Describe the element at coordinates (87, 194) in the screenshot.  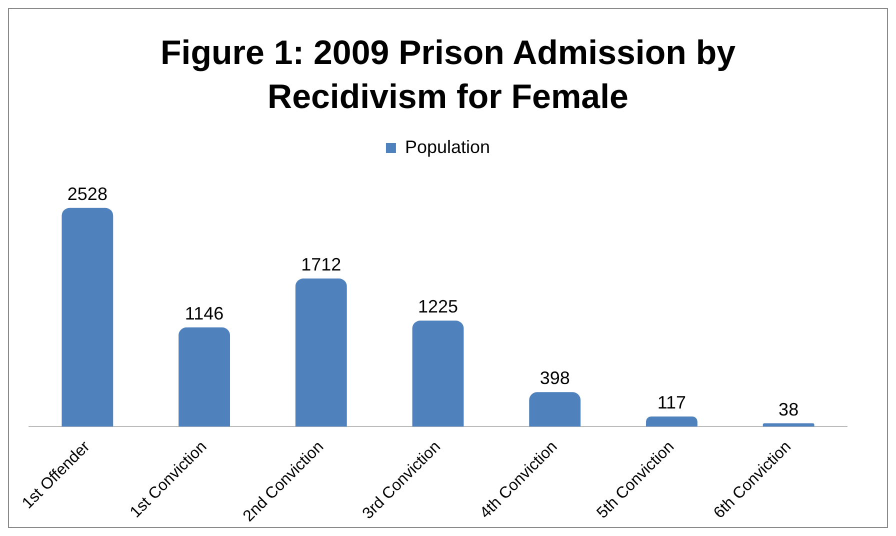
I see `data-label: 2528` at that location.